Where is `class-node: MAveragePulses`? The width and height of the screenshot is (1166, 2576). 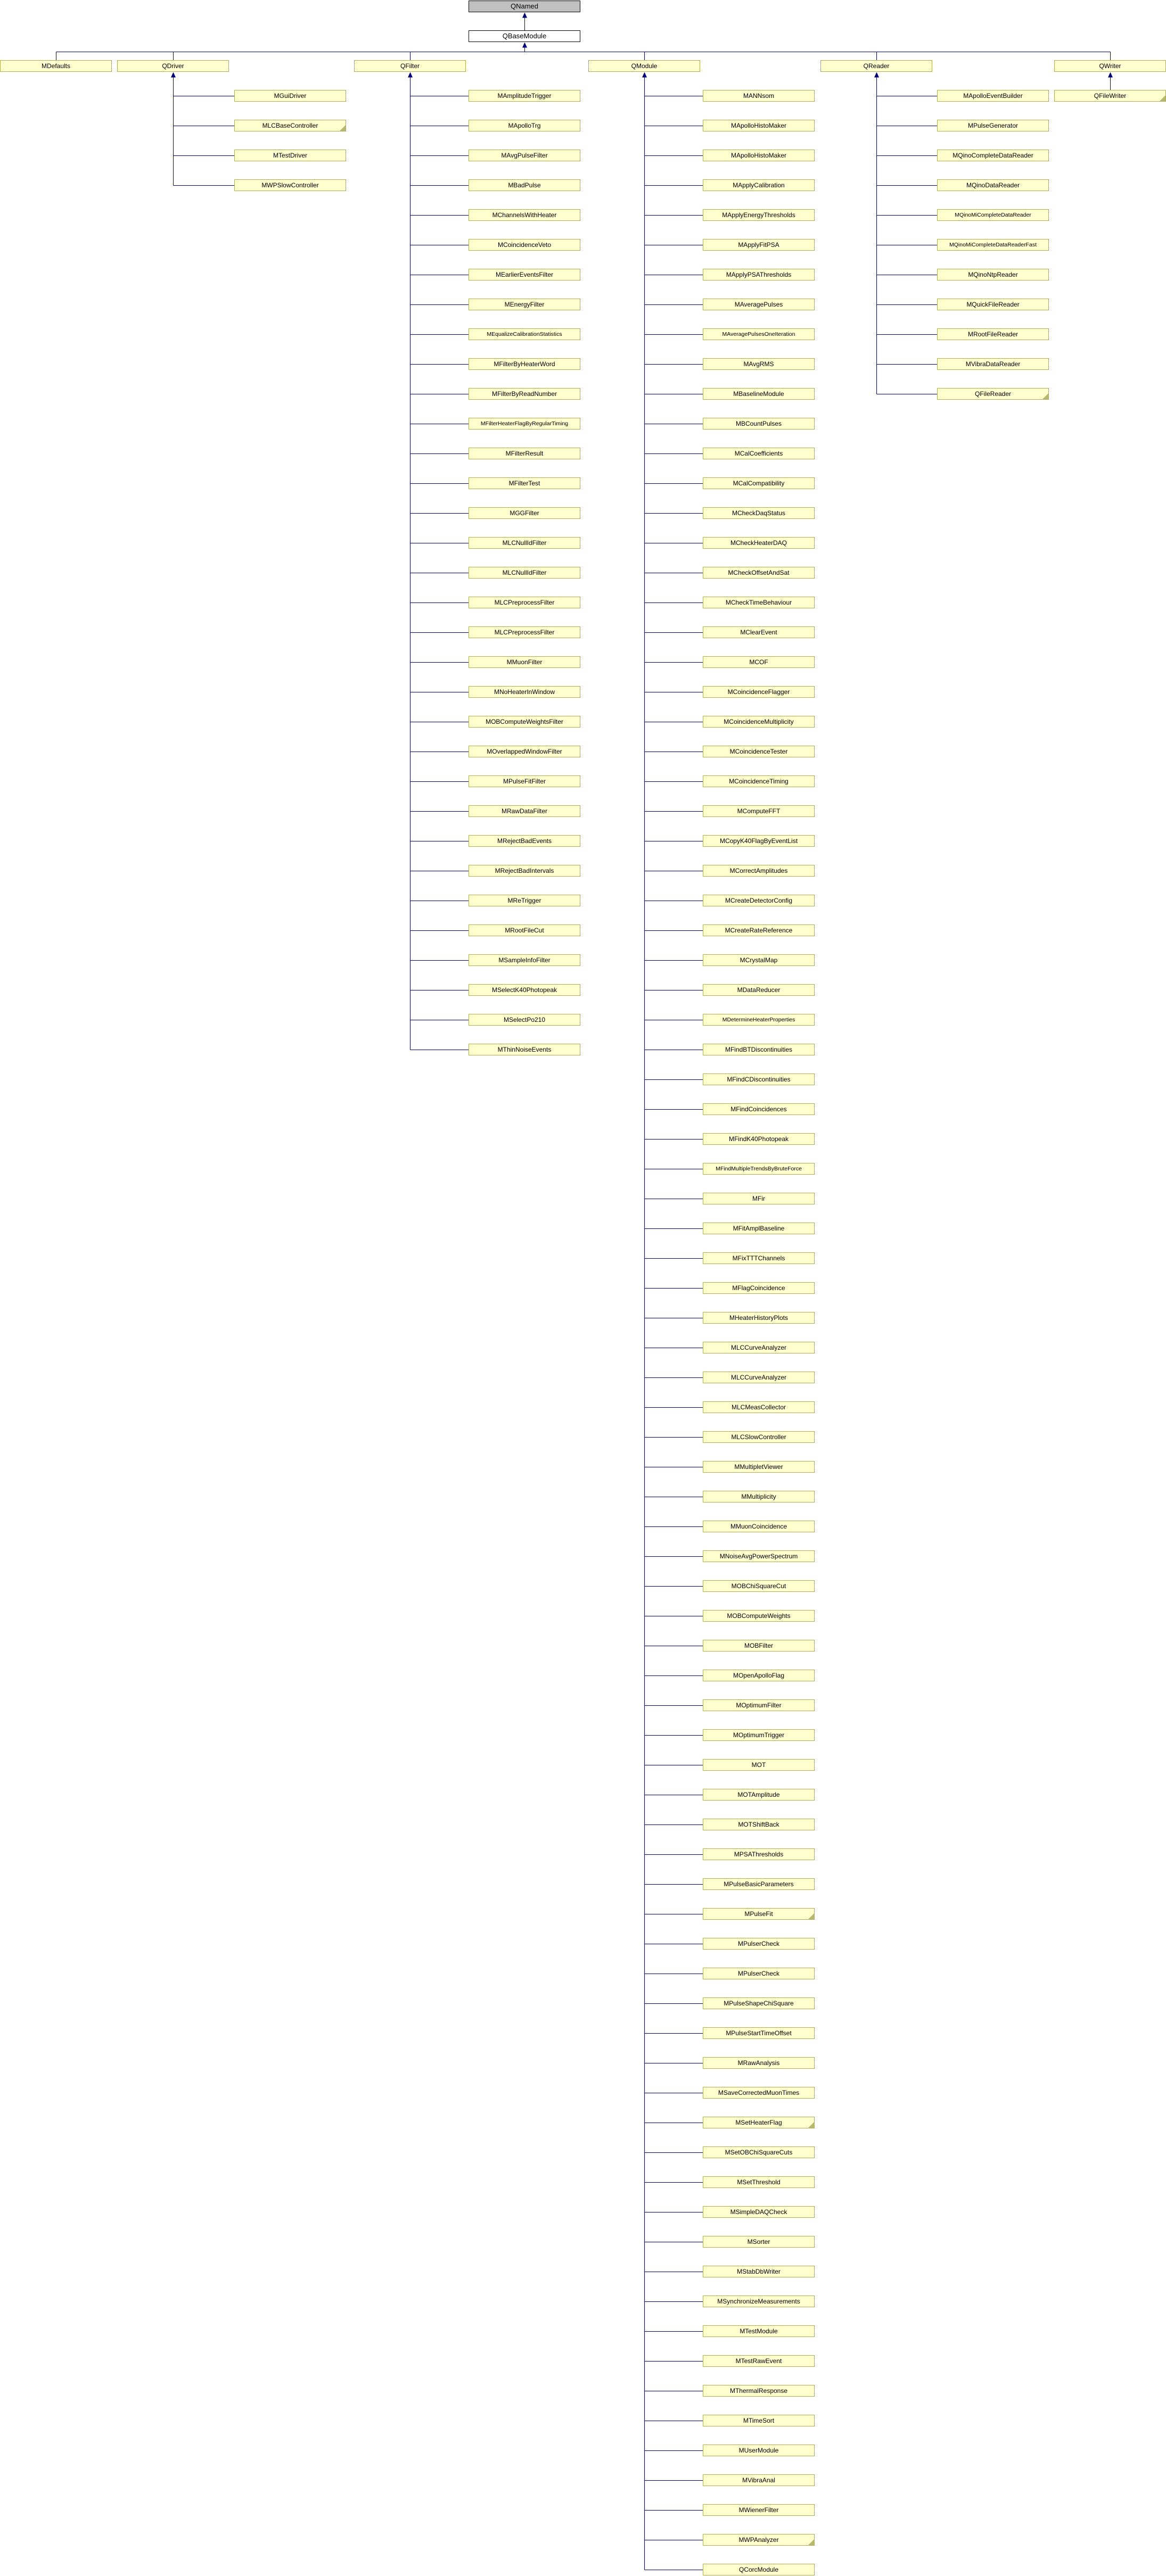
class-node: MAveragePulses is located at coordinates (759, 304).